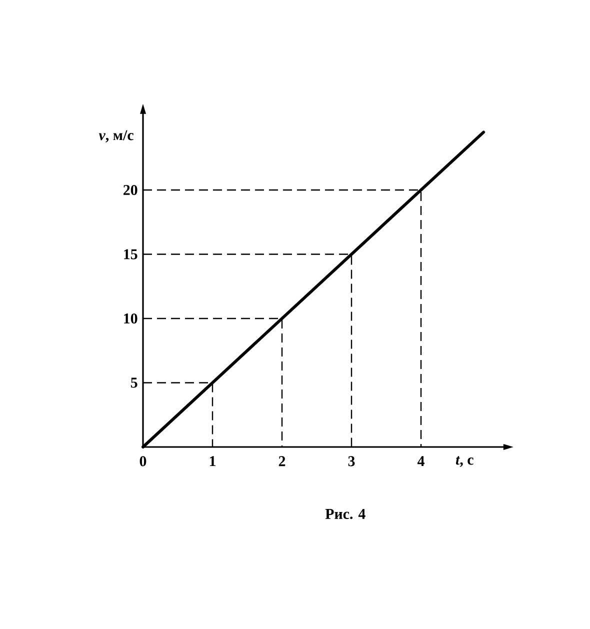 The image size is (590, 629). I want to click on y-tick-label: 15, so click(131, 254).